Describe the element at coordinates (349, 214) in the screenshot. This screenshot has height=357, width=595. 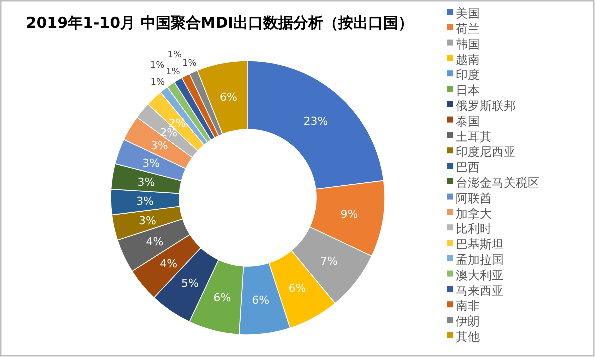
I see `data-label: 9%` at that location.